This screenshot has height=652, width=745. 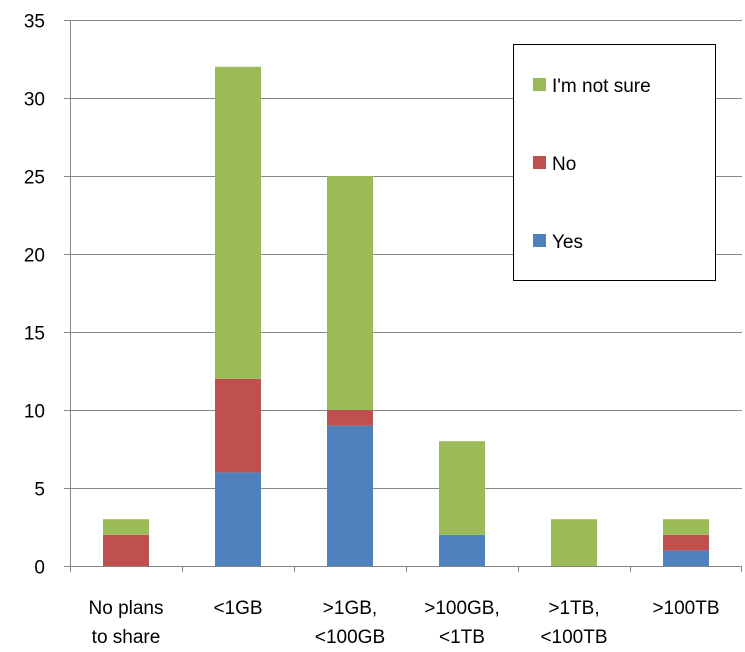 I want to click on x-tick-label: <1TB, so click(x=462, y=637).